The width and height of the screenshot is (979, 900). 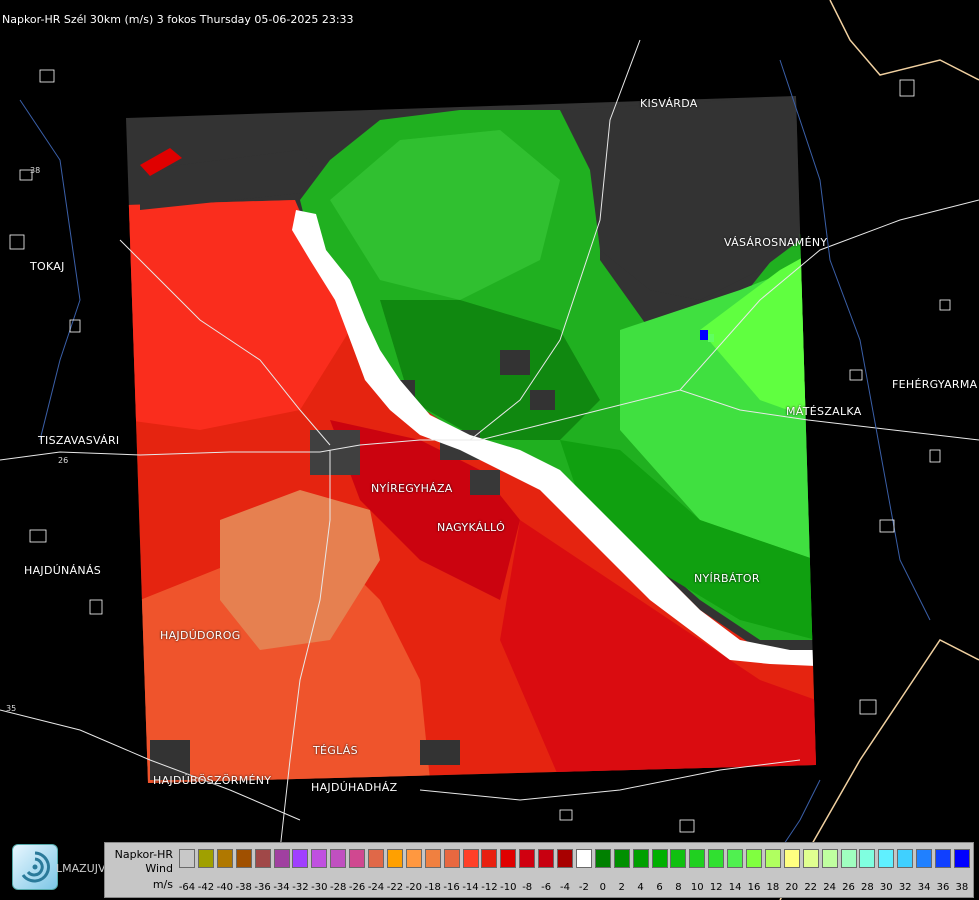 I want to click on legend-tick-label: -2, so click(x=583, y=887).